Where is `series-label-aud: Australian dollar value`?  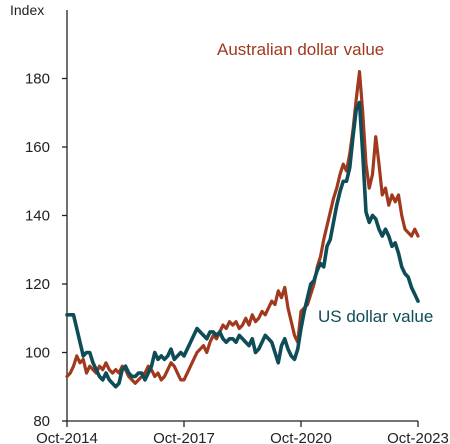 series-label-aud: Australian dollar value is located at coordinates (300, 49).